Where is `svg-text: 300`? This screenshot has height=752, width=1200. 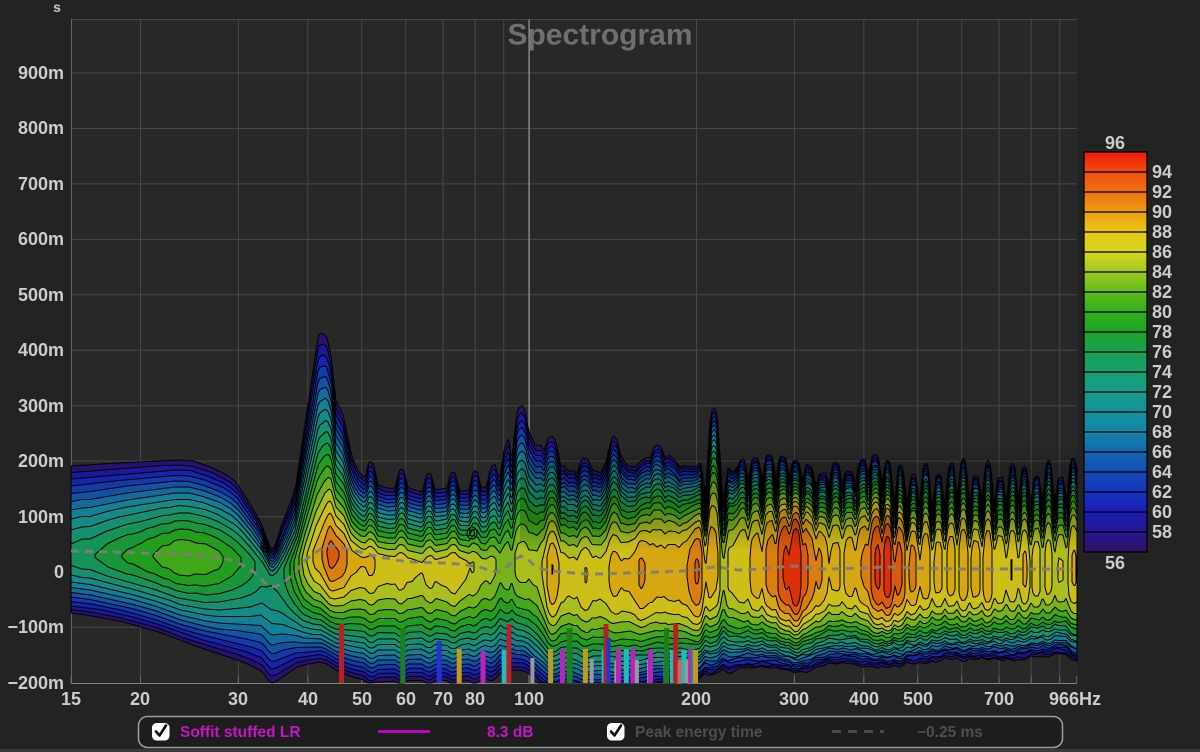 svg-text: 300 is located at coordinates (794, 699).